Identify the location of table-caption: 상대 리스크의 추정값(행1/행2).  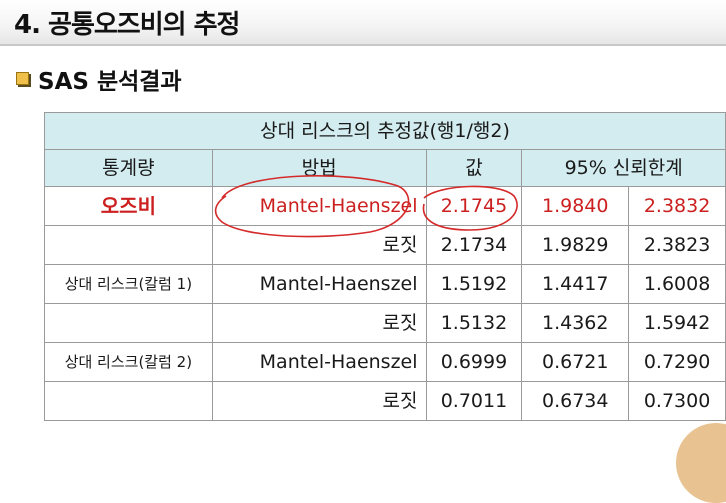
(385, 131).